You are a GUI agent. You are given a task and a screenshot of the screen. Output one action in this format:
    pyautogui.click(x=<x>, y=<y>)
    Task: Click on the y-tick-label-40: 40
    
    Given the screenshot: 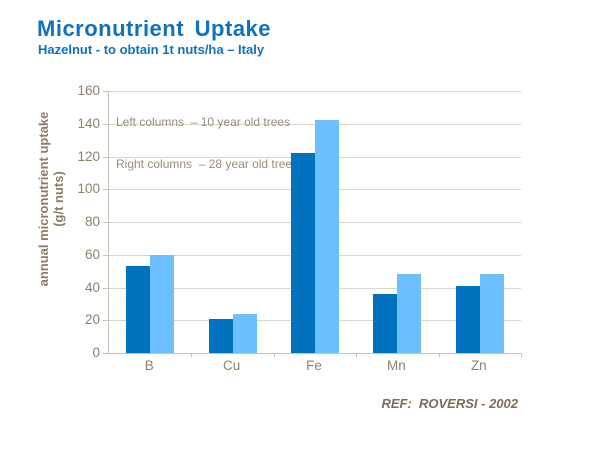 What is the action you would take?
    pyautogui.click(x=92, y=287)
    